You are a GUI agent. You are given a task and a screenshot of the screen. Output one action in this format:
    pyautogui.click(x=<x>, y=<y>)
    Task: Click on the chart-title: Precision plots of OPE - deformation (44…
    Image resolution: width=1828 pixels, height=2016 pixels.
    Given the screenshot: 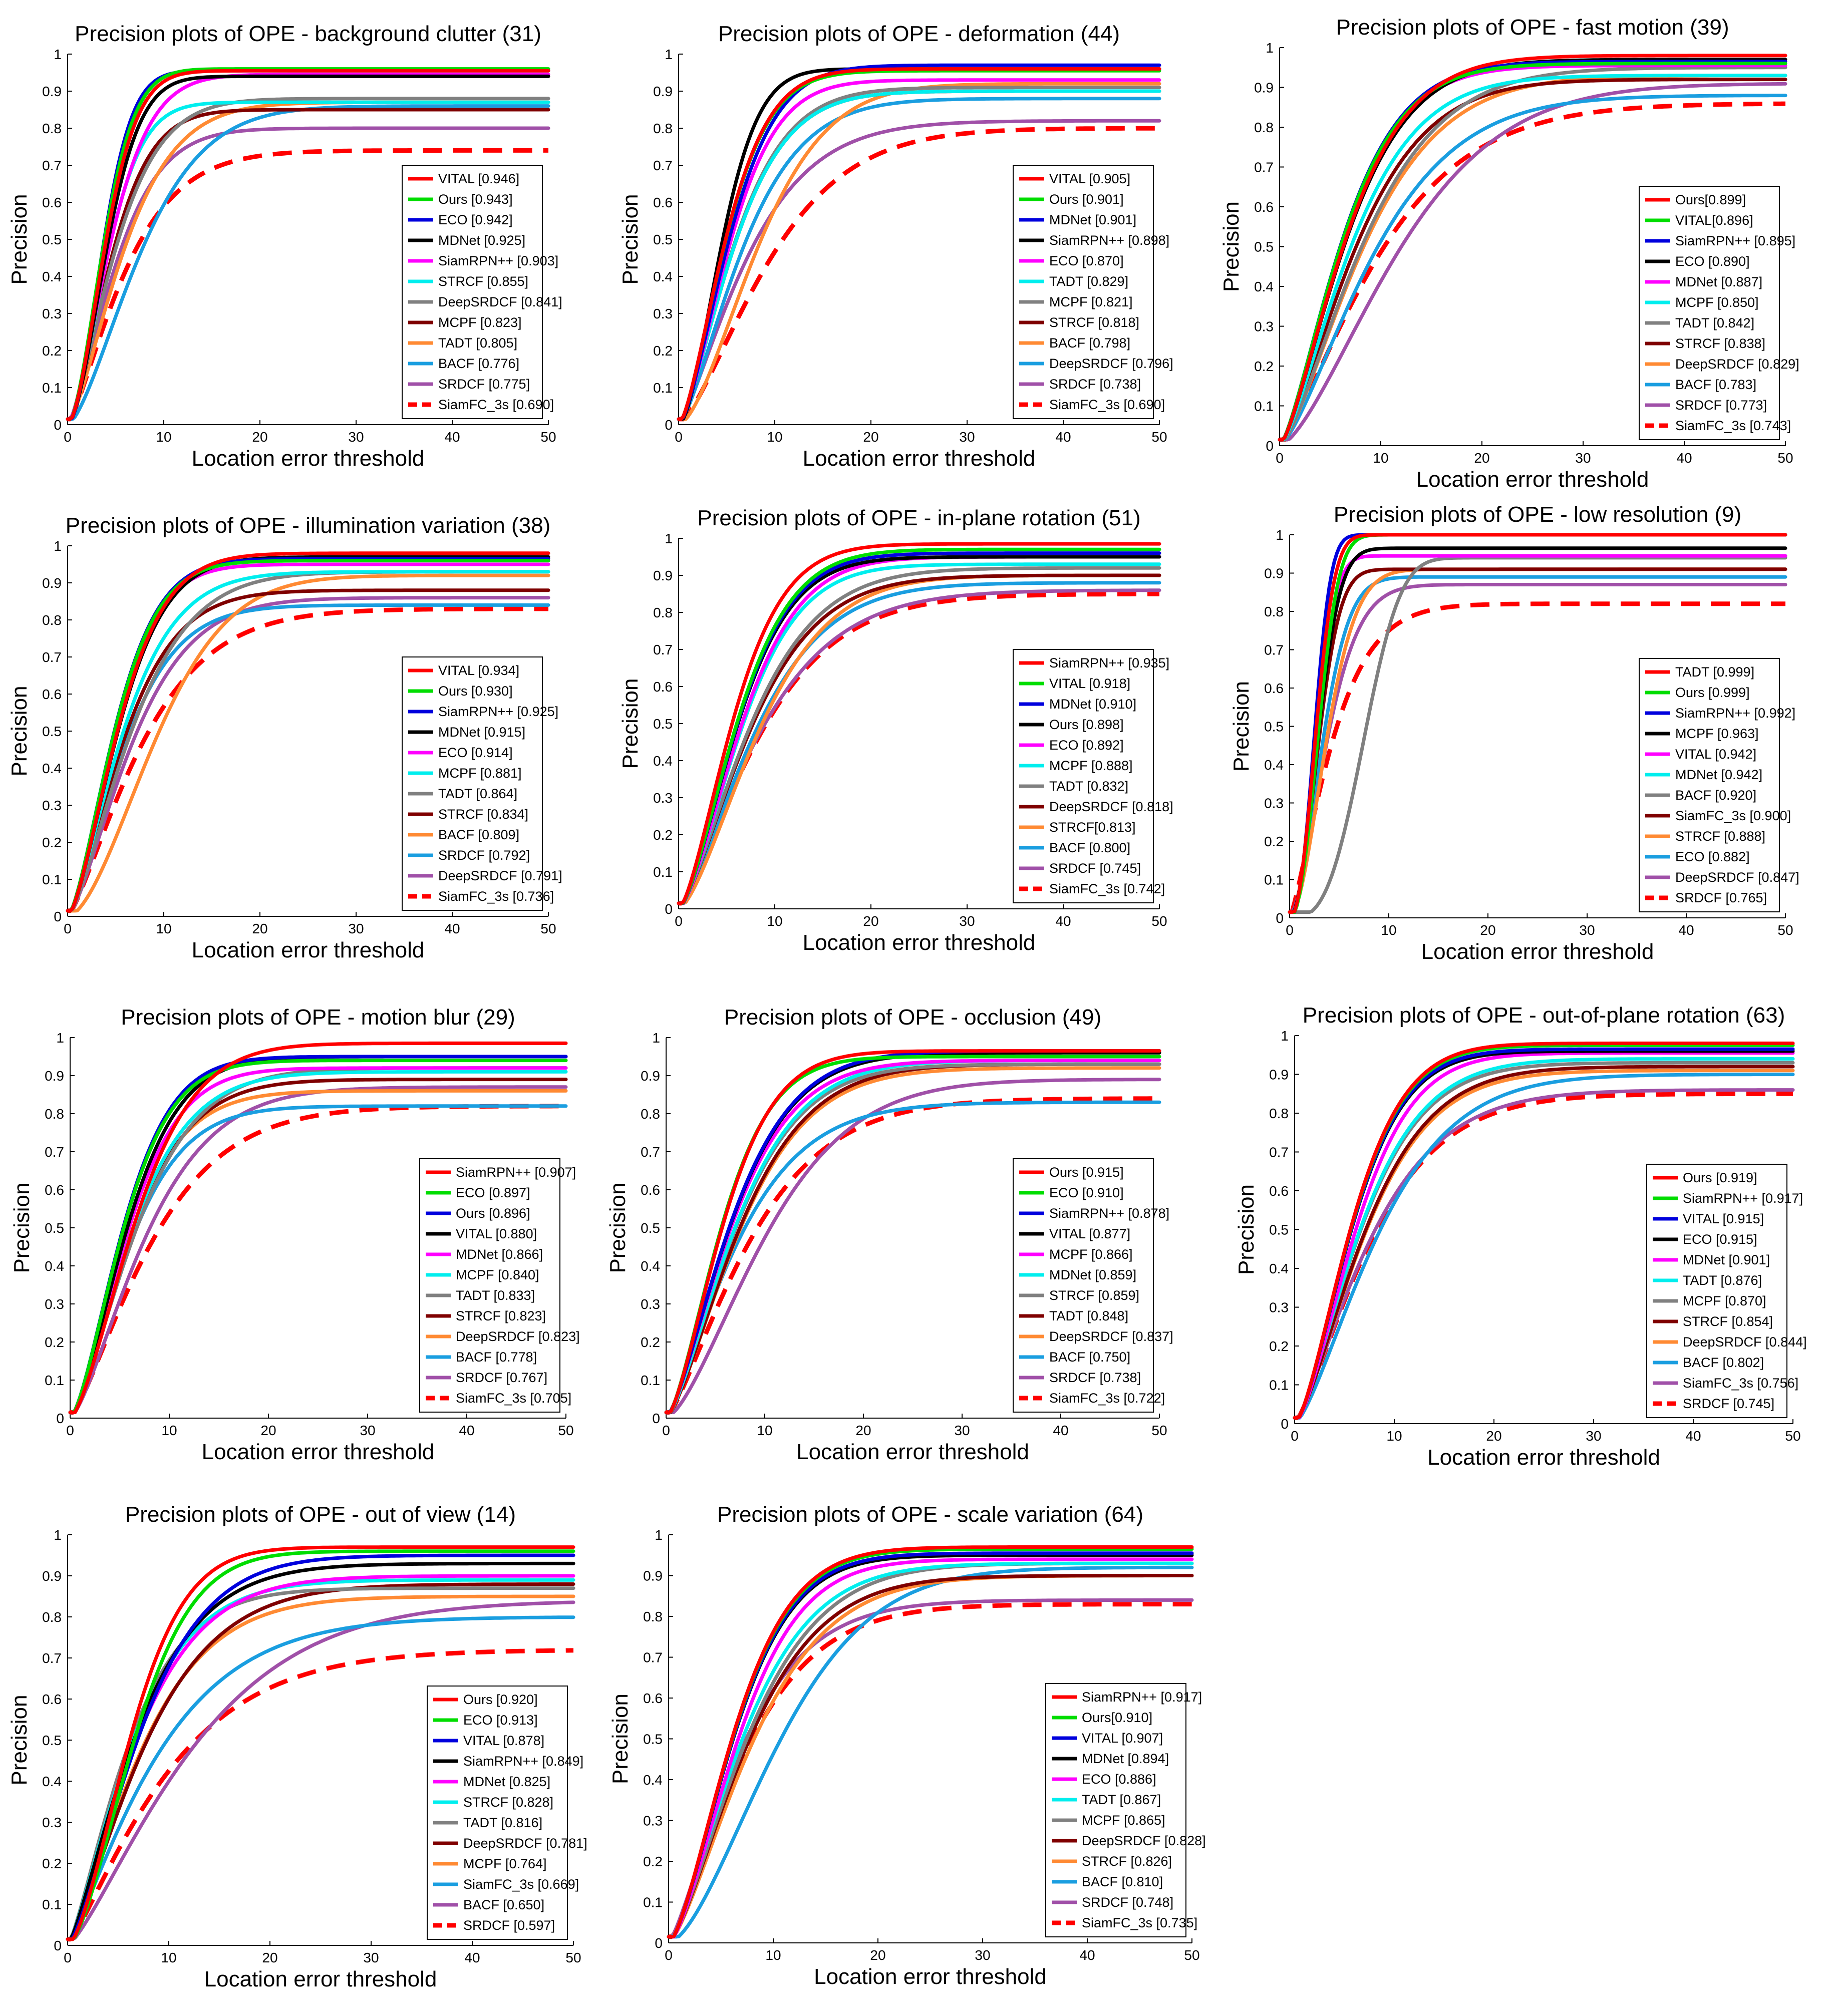 What is the action you would take?
    pyautogui.click(x=919, y=34)
    